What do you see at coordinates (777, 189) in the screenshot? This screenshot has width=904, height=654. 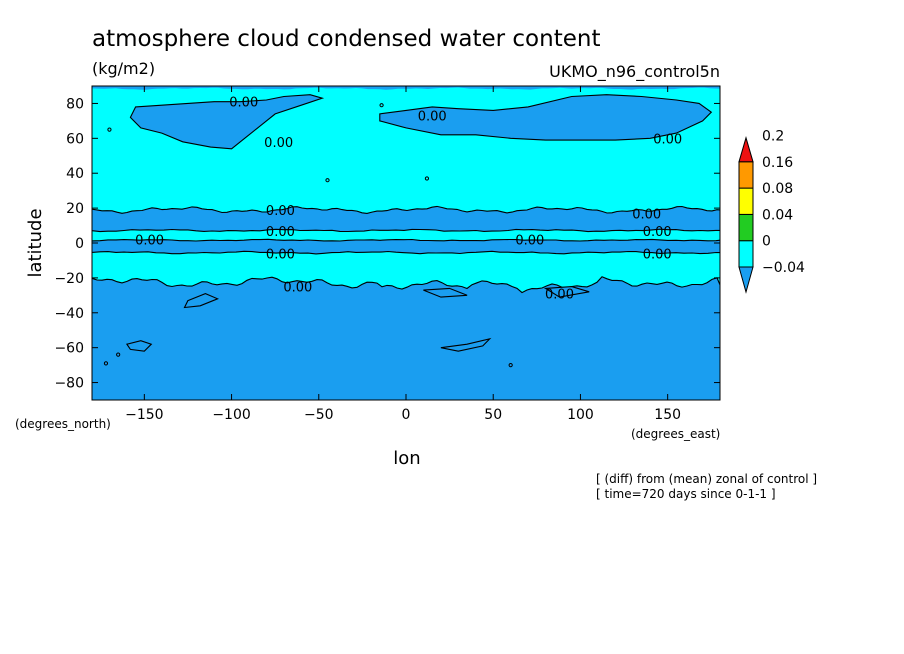 I see `colorbar-label: 0.08` at bounding box center [777, 189].